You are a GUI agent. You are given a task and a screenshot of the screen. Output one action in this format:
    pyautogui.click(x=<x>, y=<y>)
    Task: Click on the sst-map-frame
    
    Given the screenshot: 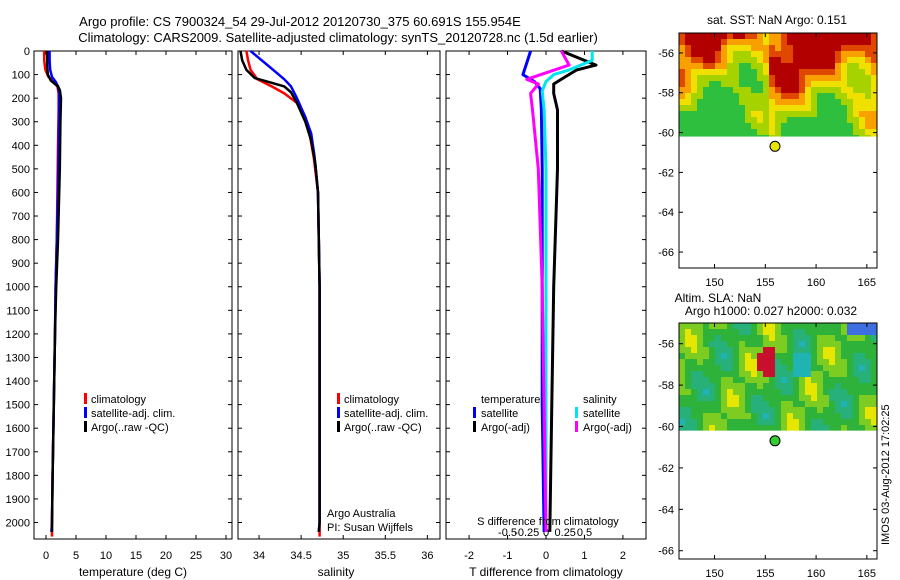 What is the action you would take?
    pyautogui.click(x=778, y=150)
    